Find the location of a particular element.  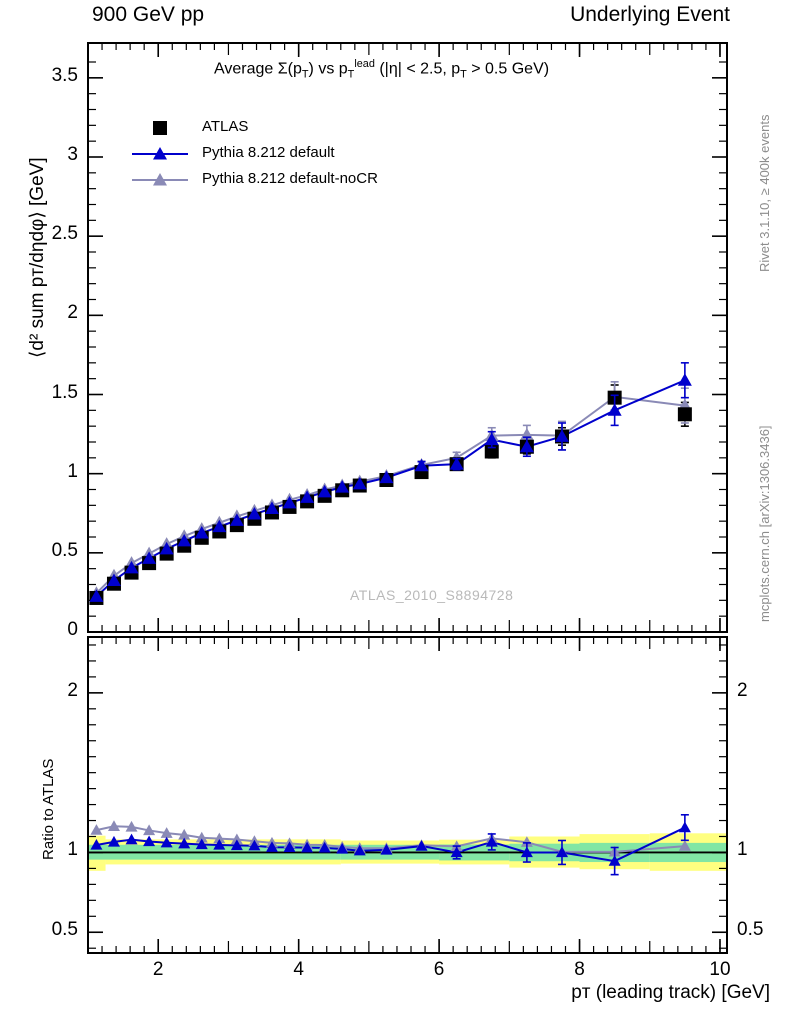

subtitle-tail: (|η| < 2.5, p is located at coordinates (417, 69).